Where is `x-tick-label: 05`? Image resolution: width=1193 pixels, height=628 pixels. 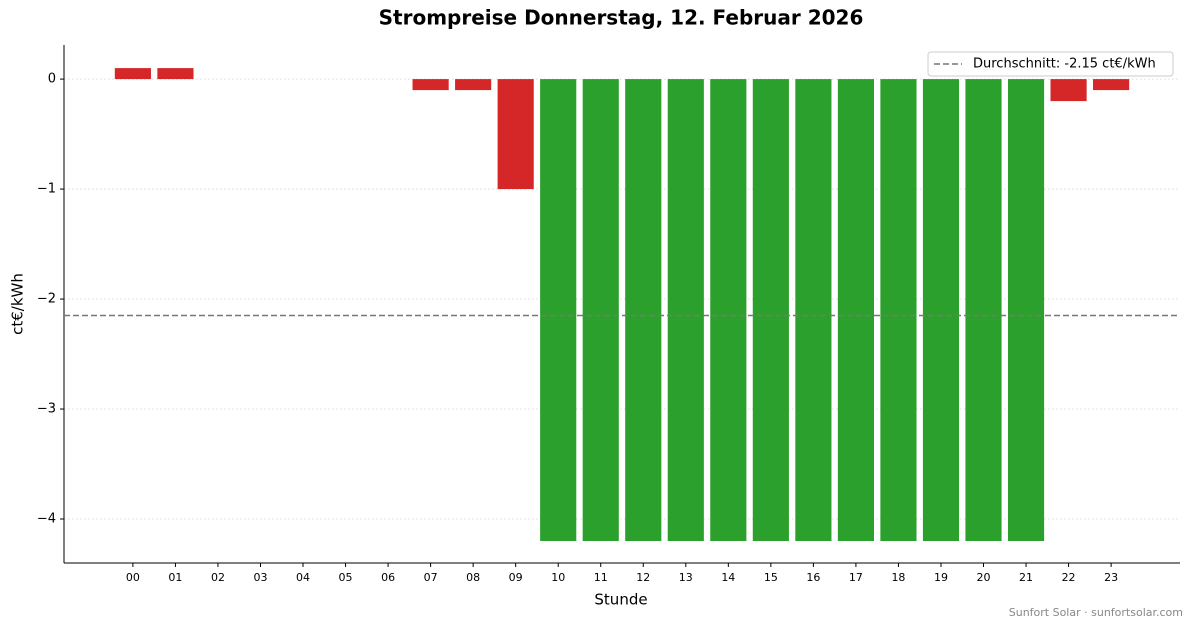 x-tick-label: 05 is located at coordinates (346, 577).